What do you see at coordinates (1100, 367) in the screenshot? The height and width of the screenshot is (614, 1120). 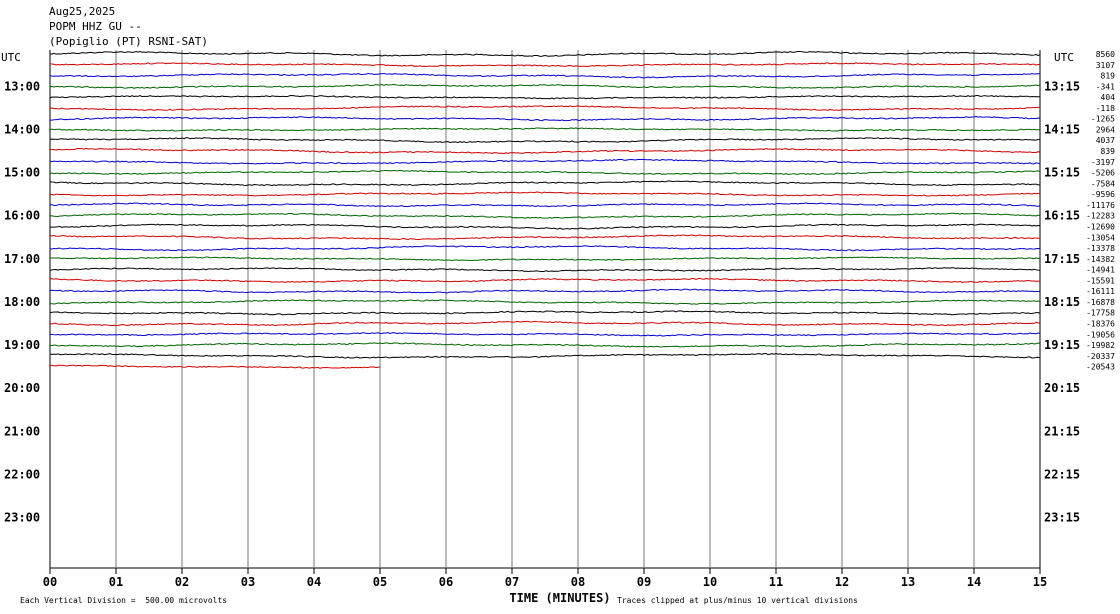 I see `trace-offset-label: -20543` at bounding box center [1100, 367].